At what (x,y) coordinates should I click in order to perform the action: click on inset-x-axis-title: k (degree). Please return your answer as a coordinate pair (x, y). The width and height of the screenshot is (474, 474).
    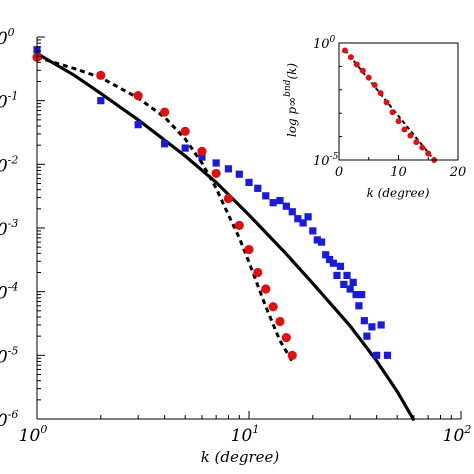
    Looking at the image, I should click on (398, 193).